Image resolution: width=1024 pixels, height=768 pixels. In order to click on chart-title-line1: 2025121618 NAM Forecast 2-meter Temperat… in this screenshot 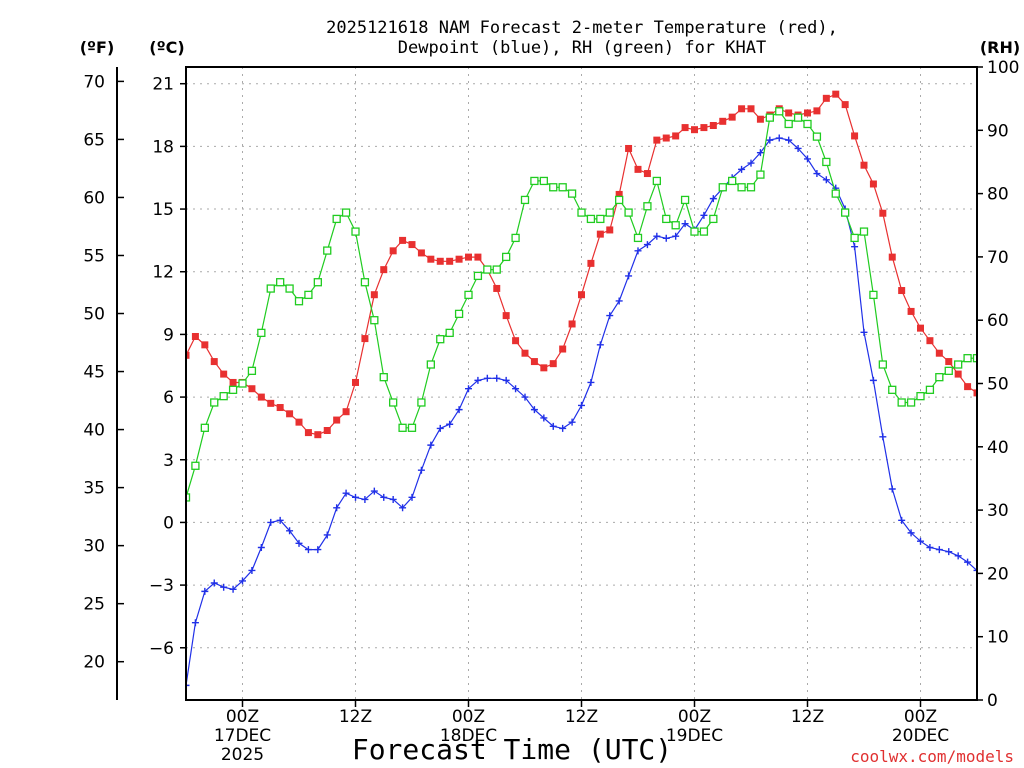, I will do `click(582, 28)`.